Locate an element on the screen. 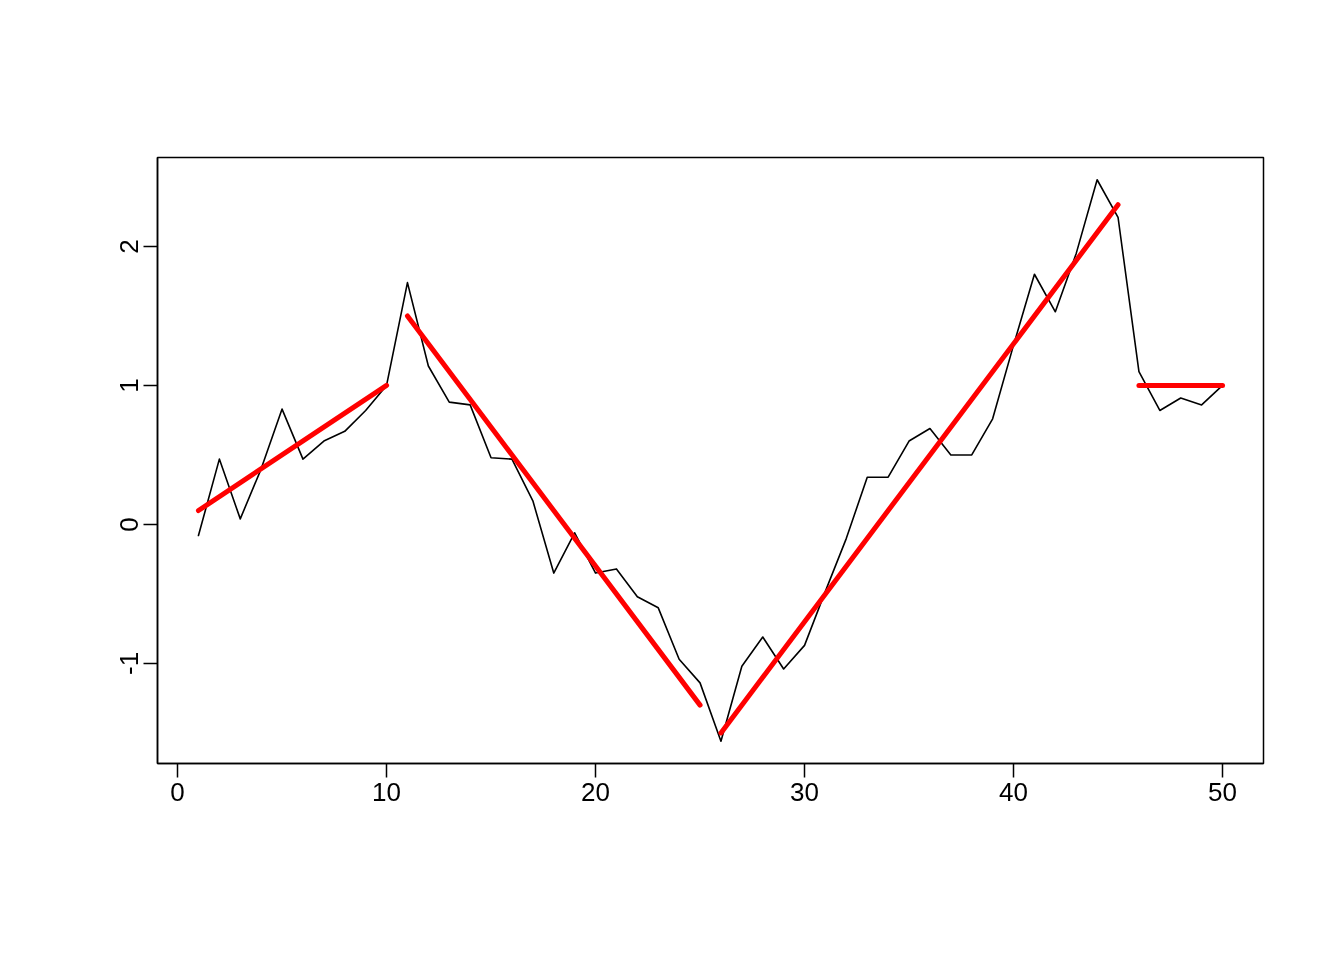 This screenshot has width=1344, height=960. y-tick-label: 0 is located at coordinates (129, 524).